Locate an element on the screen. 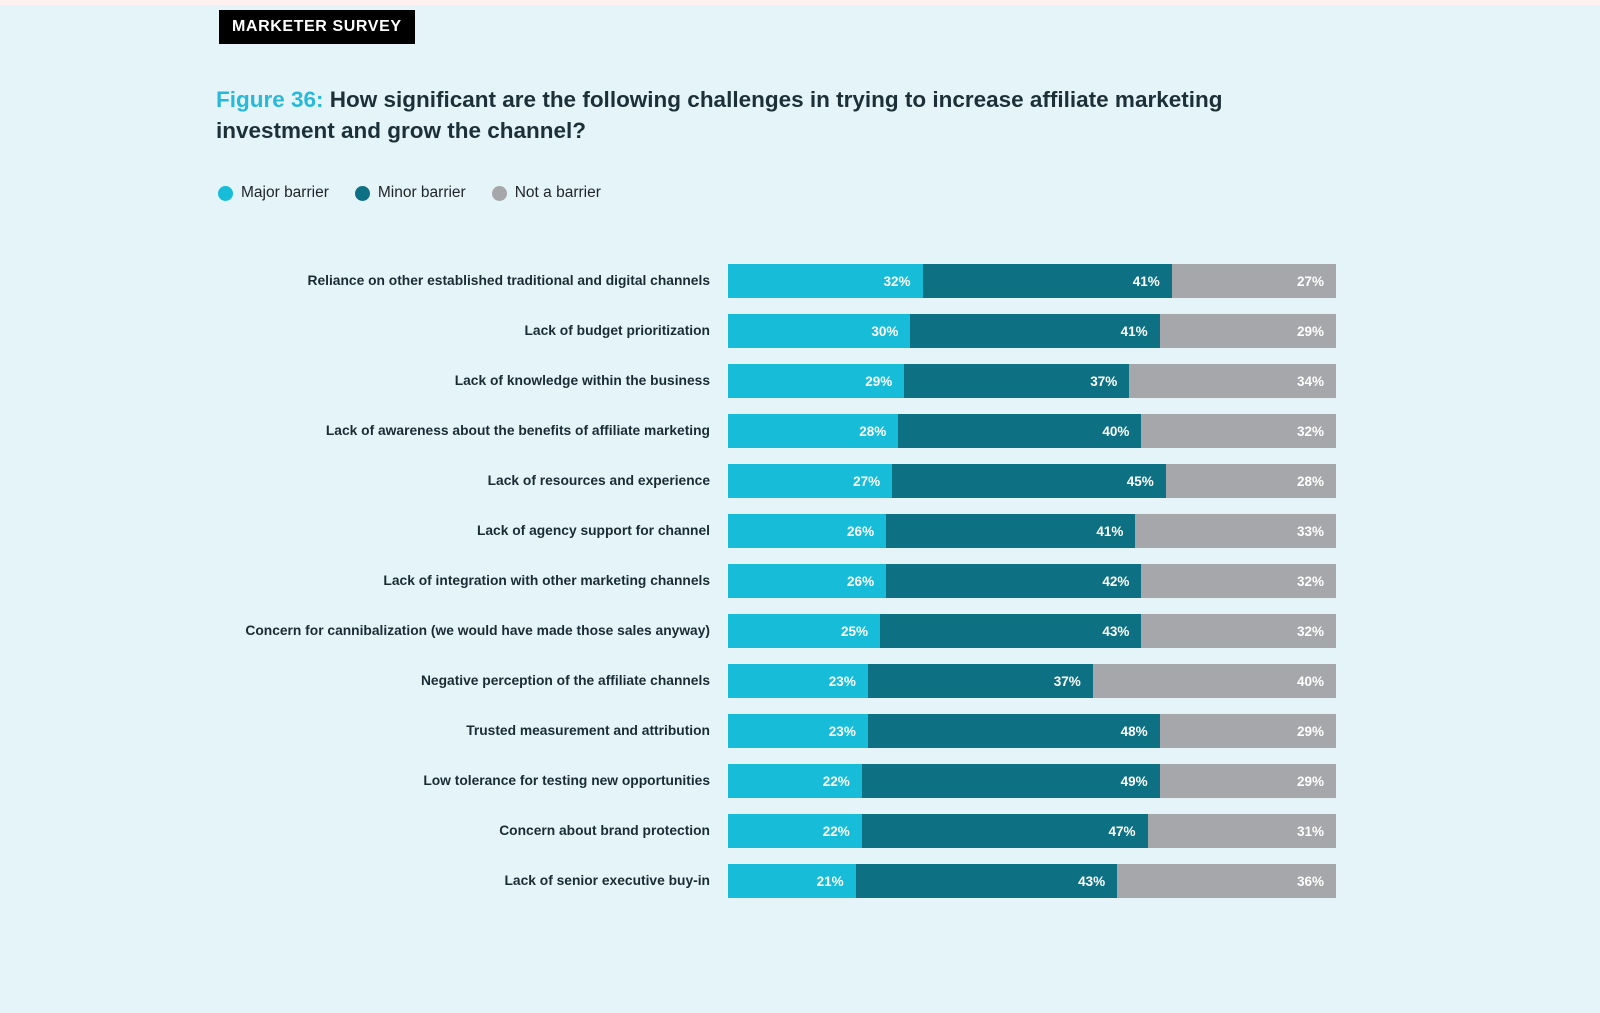 Image resolution: width=1600 pixels, height=1013 pixels. stacked-bar: 26% 42% 32% is located at coordinates (1032, 581).